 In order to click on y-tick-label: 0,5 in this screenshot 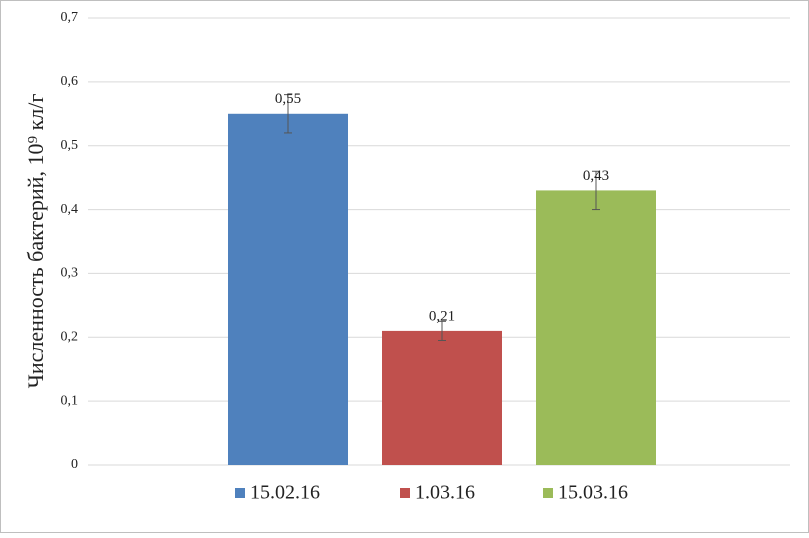, I will do `click(70, 145)`.